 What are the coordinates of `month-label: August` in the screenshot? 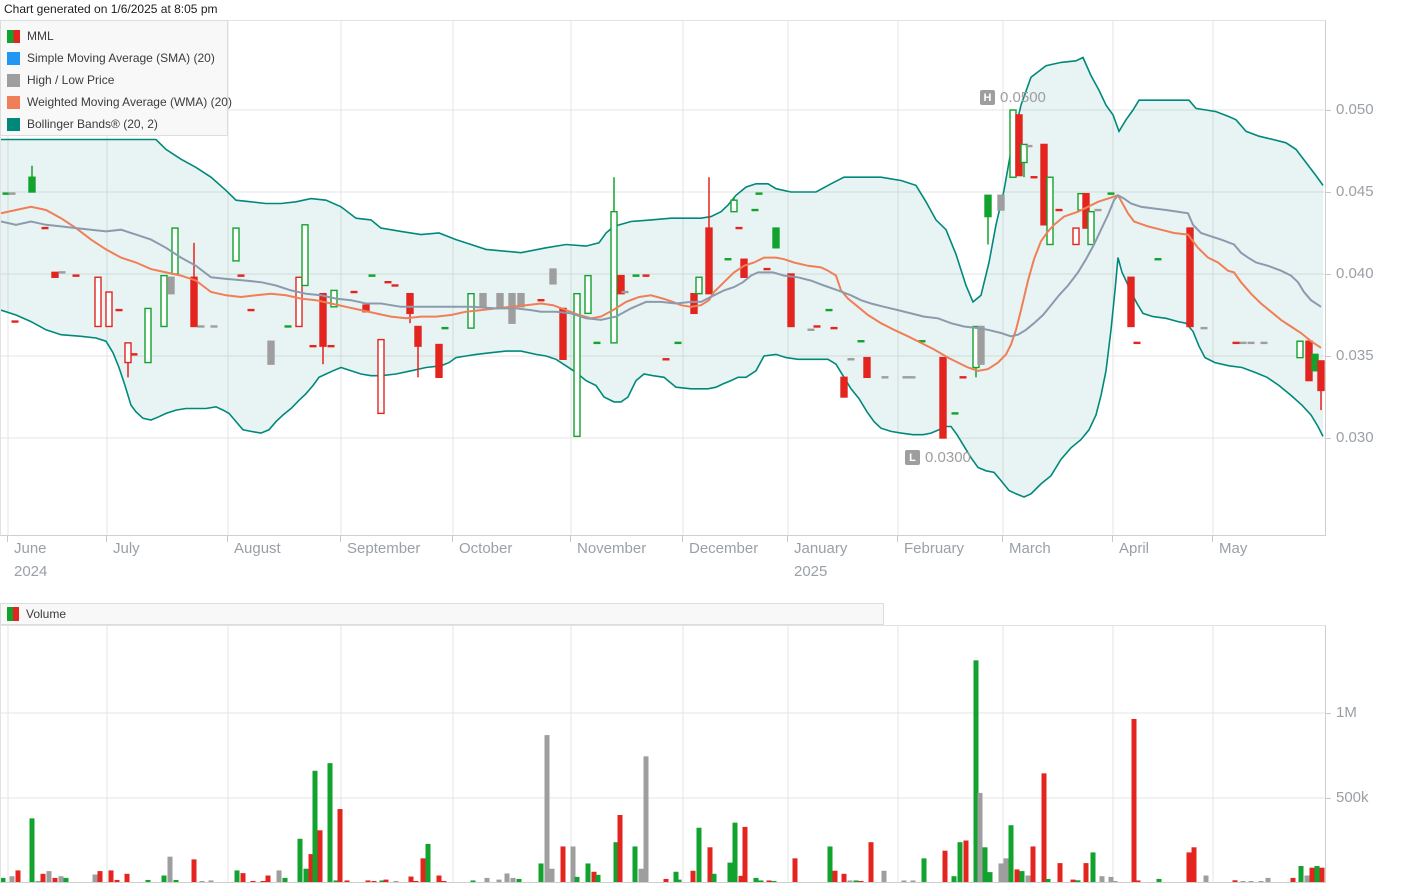 It's located at (257, 548).